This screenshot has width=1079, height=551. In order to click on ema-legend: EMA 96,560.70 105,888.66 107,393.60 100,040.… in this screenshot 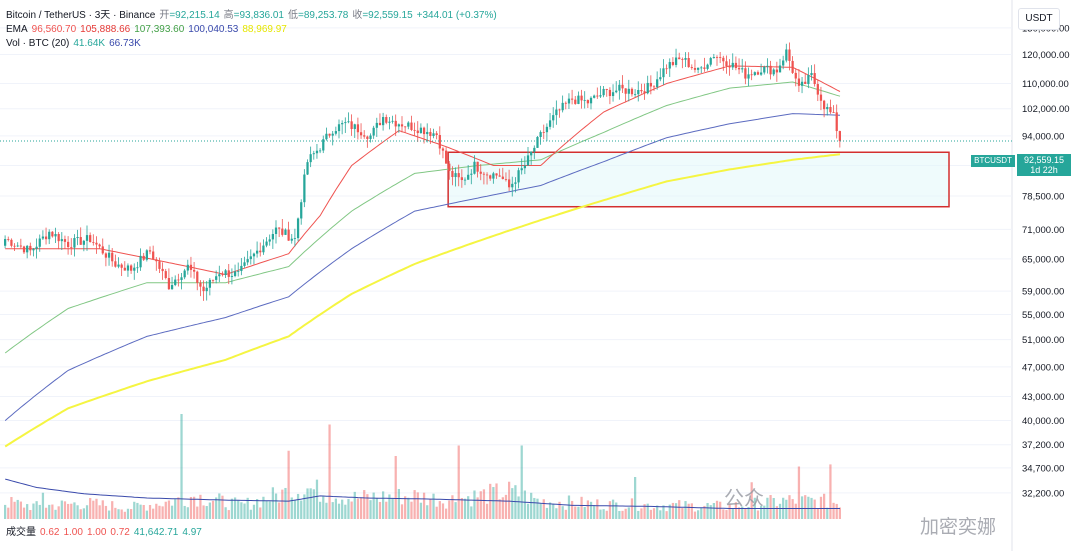, I will do `click(148, 29)`.